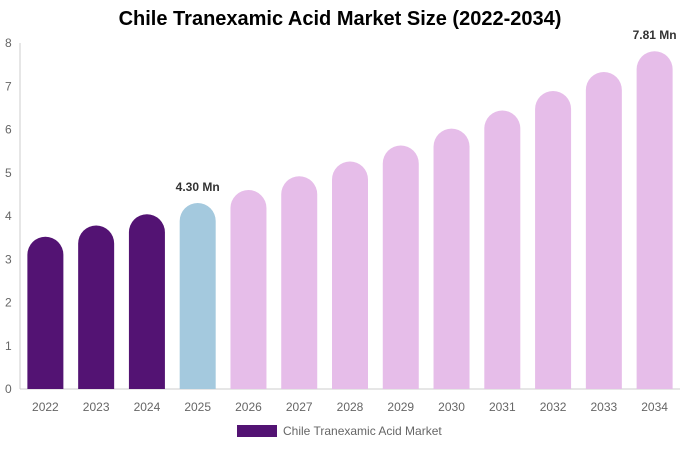  Describe the element at coordinates (147, 407) in the screenshot. I see `x-tick-label-2024: 2024` at that location.